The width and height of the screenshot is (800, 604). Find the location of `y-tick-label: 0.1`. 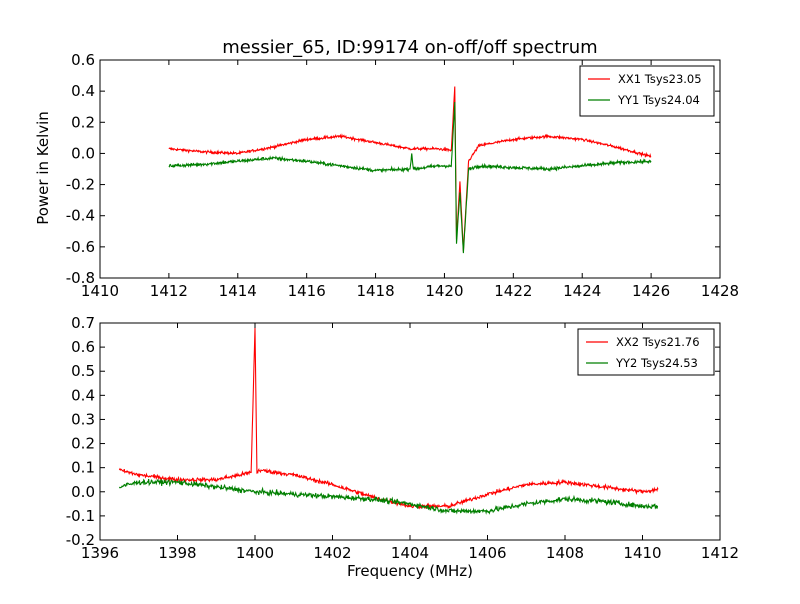

y-tick-label: 0.1 is located at coordinates (83, 468).